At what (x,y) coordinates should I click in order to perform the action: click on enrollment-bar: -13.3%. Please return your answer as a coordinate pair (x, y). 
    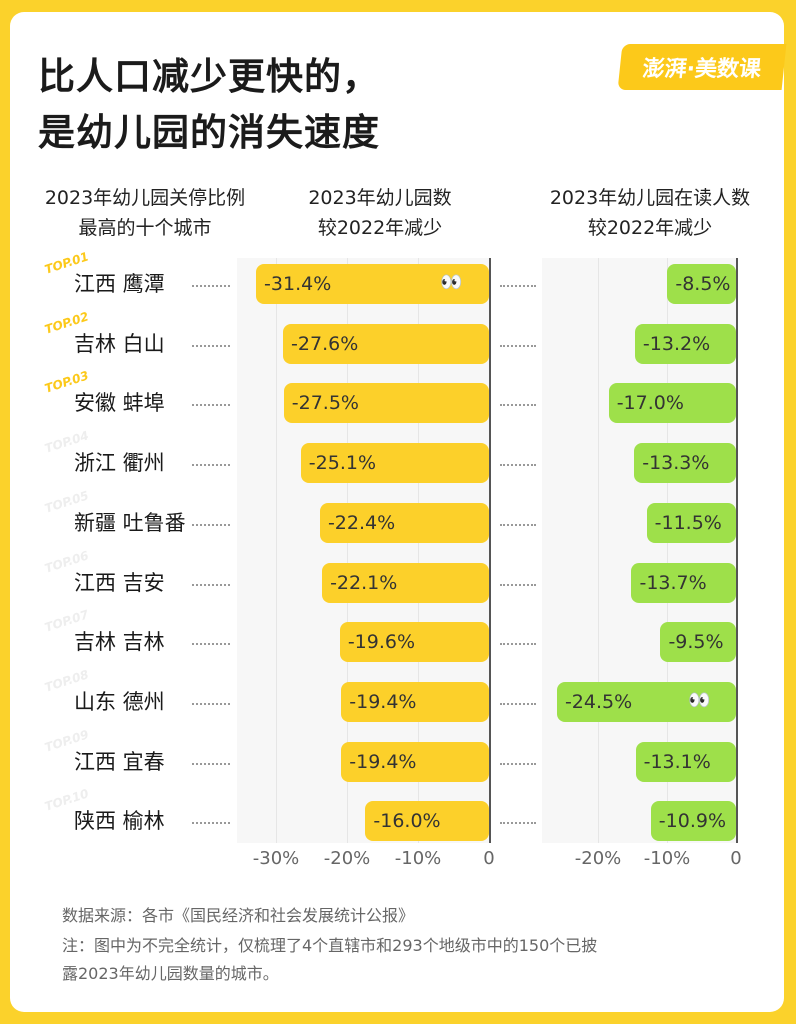
    Looking at the image, I should click on (685, 463).